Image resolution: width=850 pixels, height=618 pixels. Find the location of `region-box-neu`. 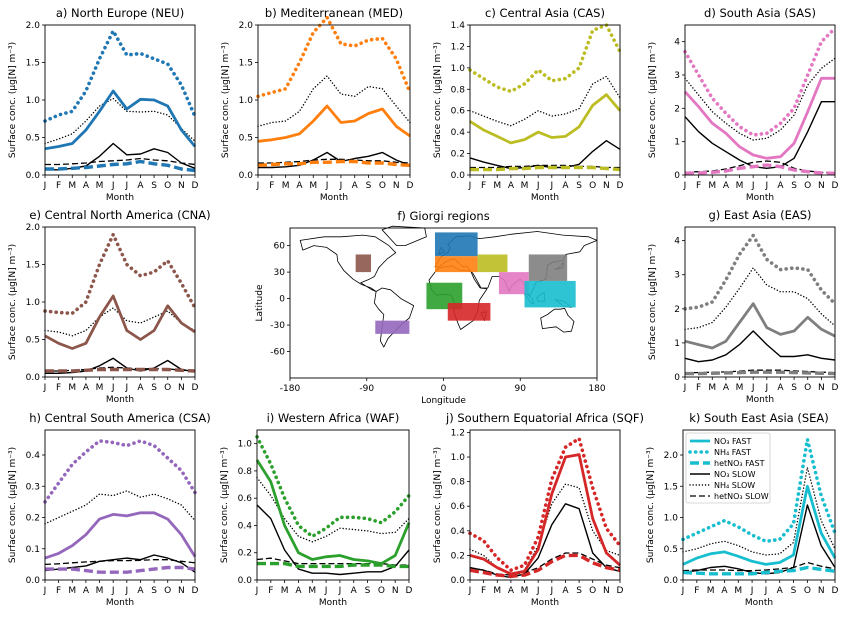

region-box-neu is located at coordinates (456, 244).